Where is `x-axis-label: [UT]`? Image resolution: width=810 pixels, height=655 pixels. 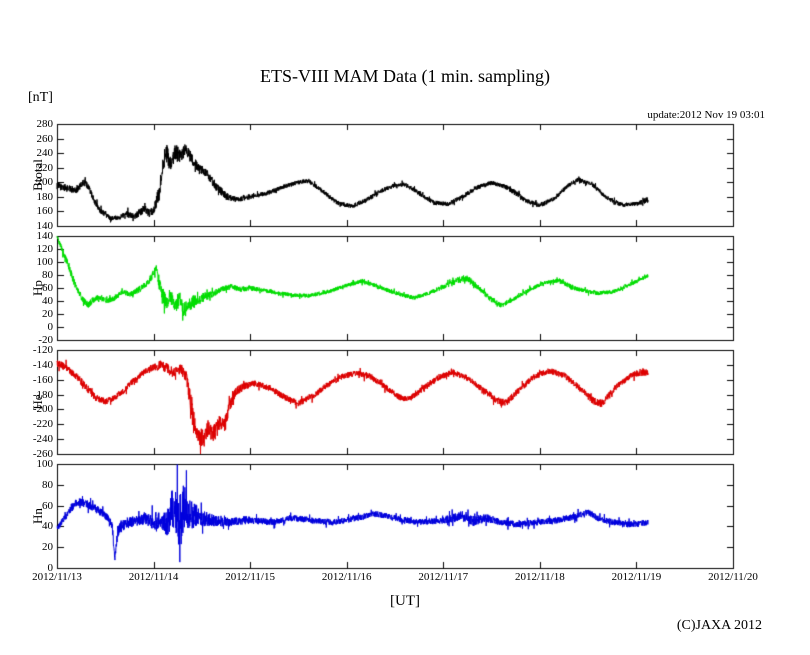
x-axis-label: [UT] is located at coordinates (405, 601).